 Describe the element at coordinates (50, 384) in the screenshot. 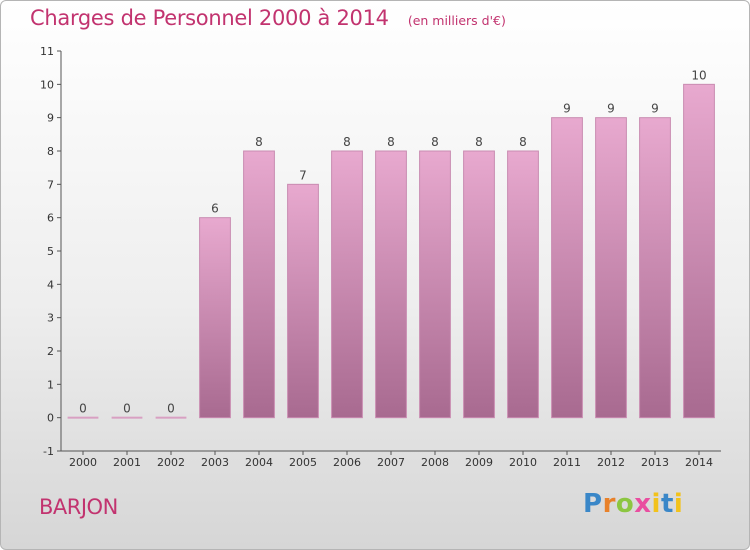

I see `y-tick-label: 1` at that location.